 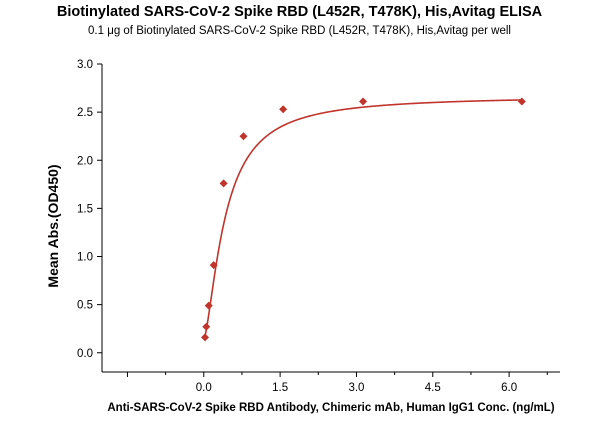 I want to click on y-tick-label: 0.5, so click(x=85, y=306).